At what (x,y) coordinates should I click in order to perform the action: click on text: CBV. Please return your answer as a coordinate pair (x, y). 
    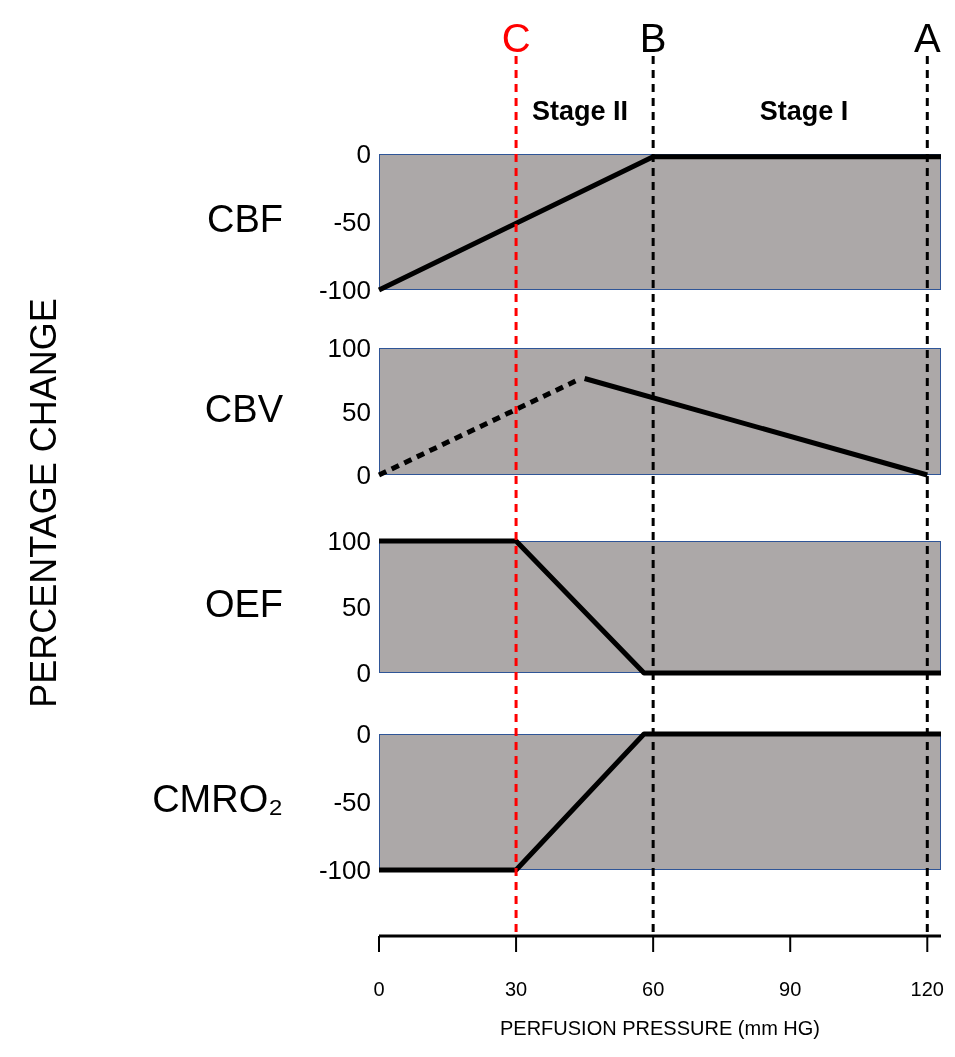
    Looking at the image, I should click on (243, 408).